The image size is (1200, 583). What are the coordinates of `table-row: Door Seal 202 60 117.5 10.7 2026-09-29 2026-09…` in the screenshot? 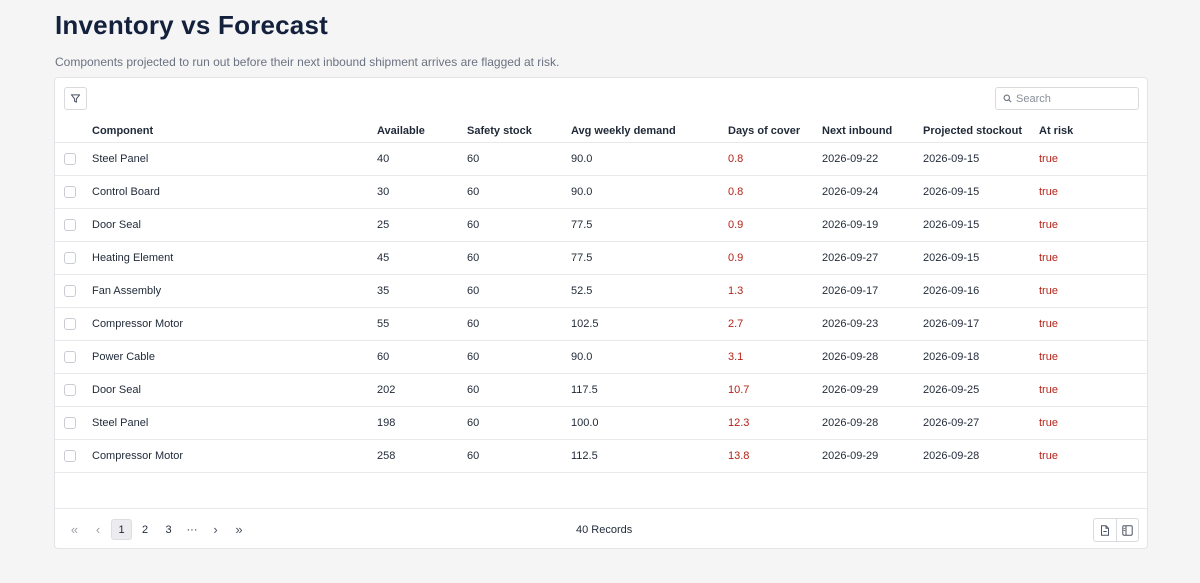 It's located at (601, 390).